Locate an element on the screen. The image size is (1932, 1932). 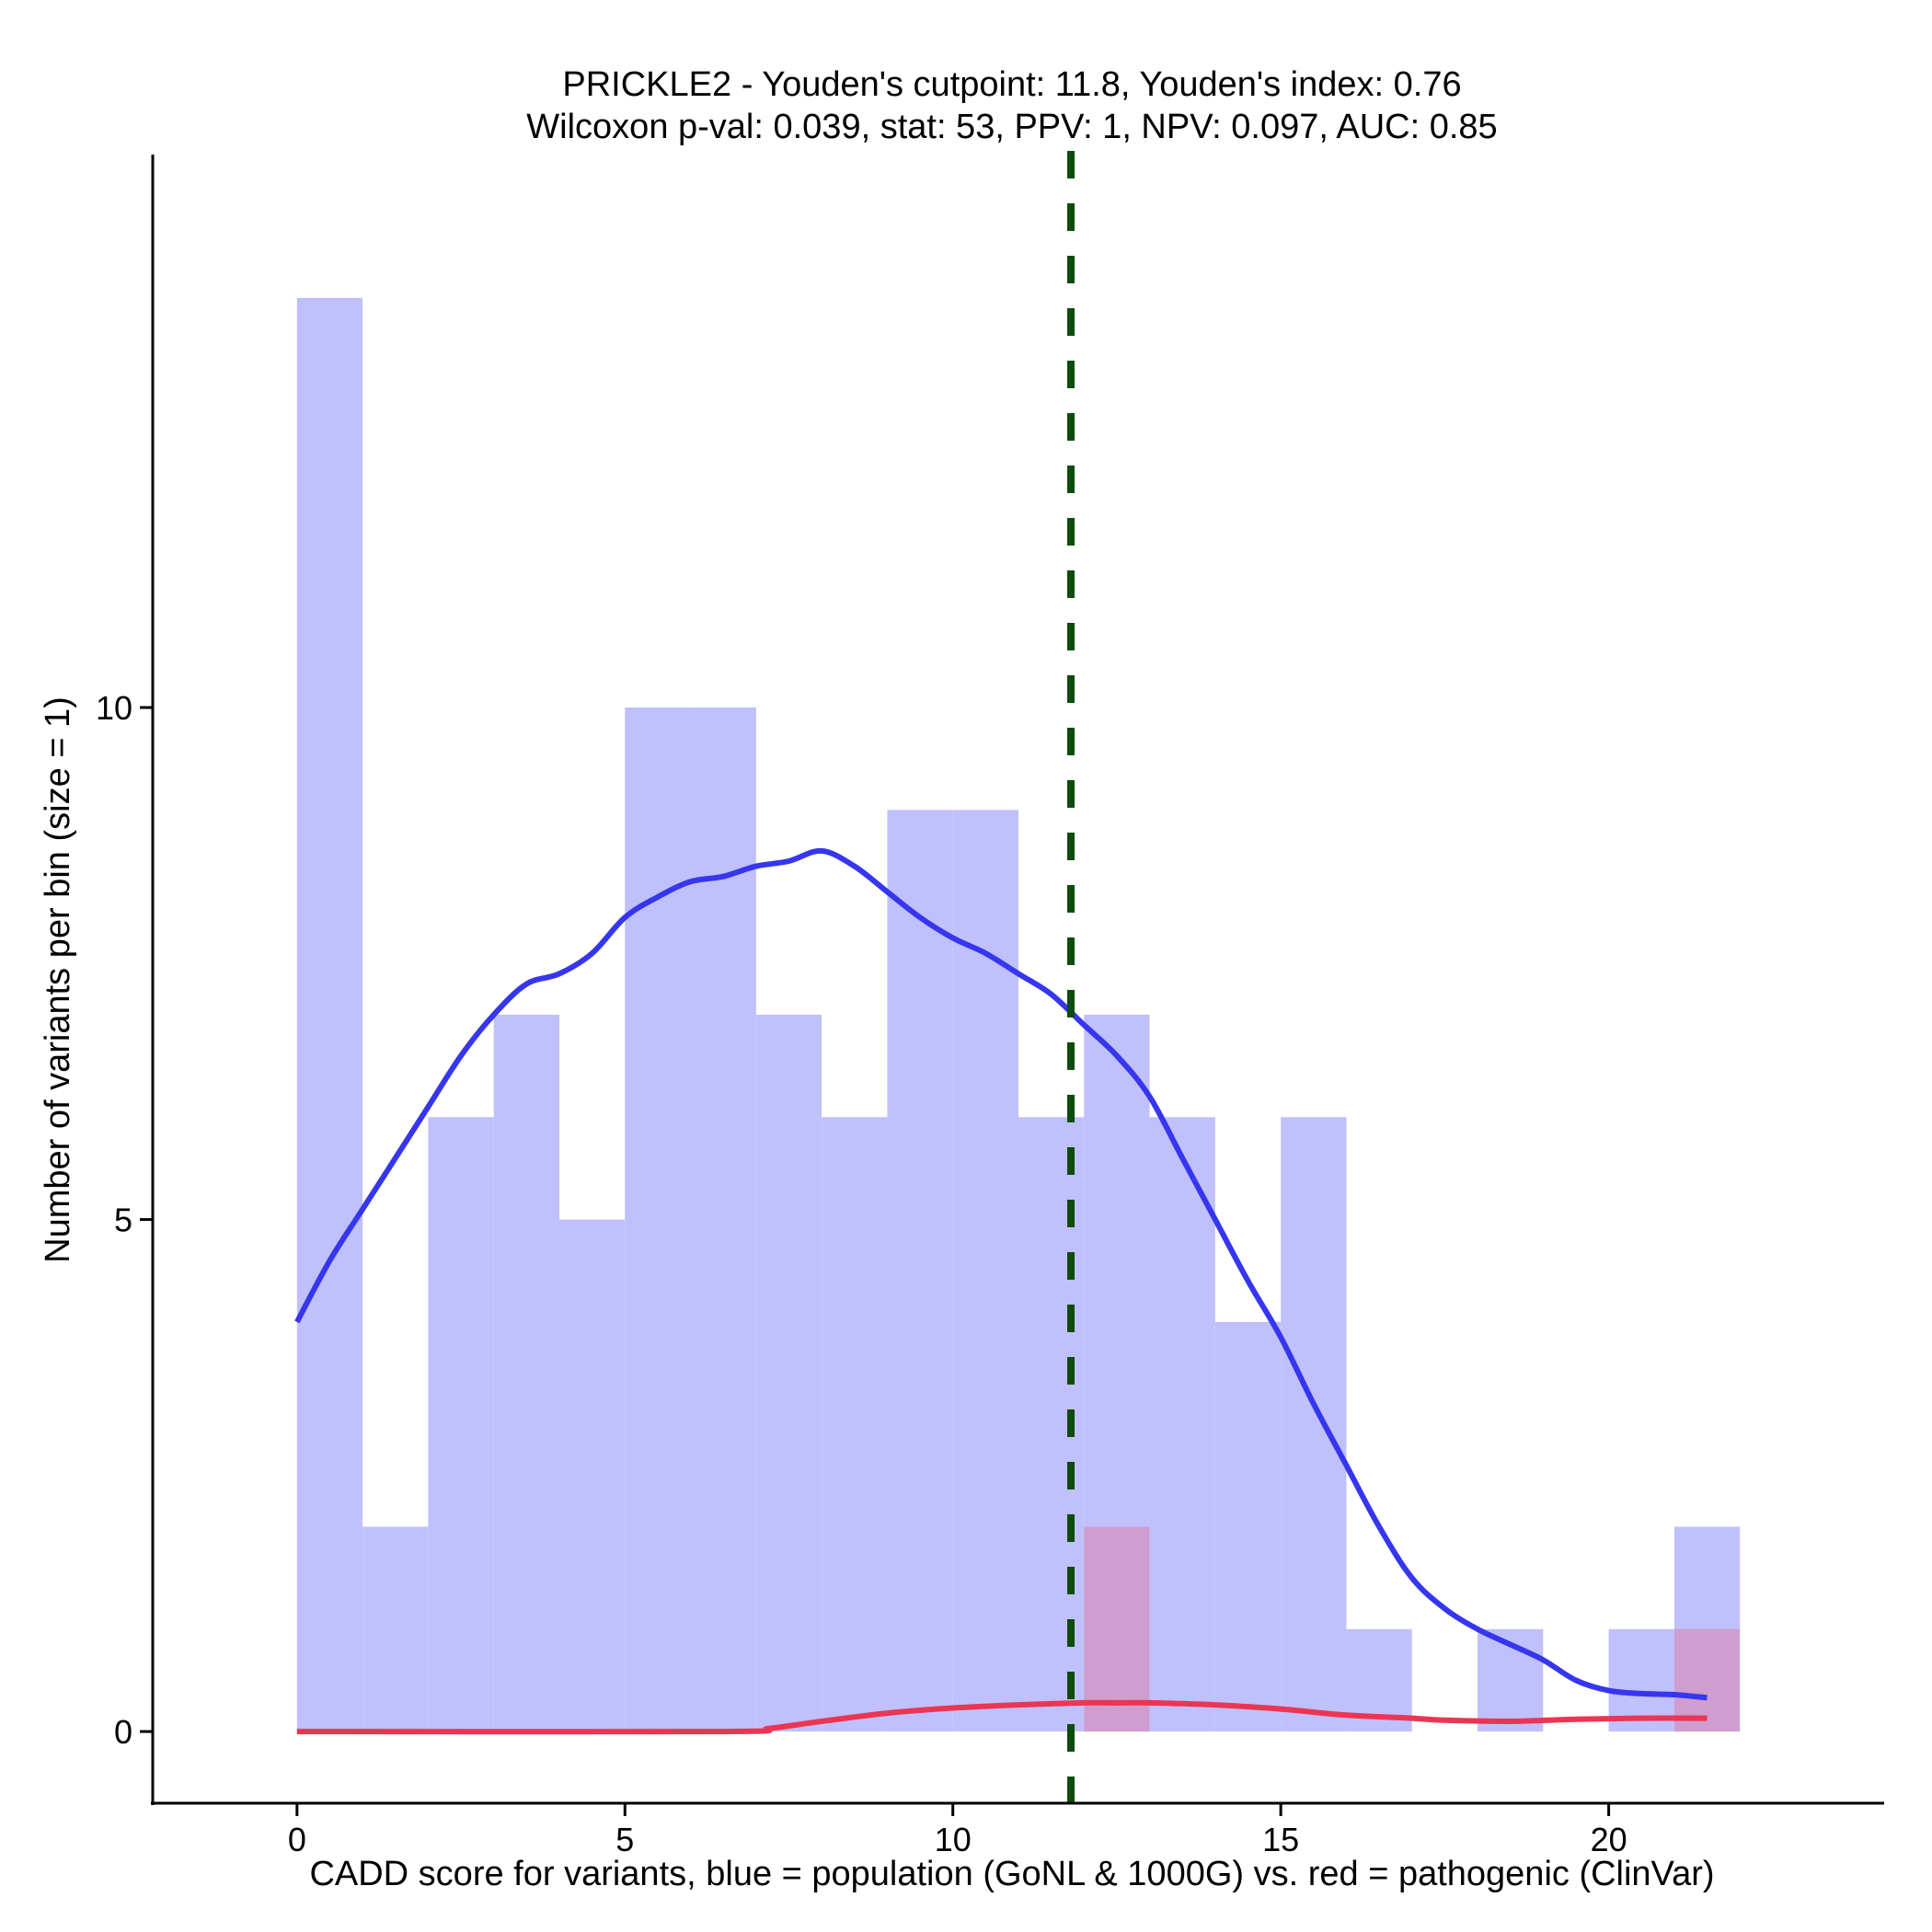
y-tick-label-1: 5 is located at coordinates (123, 1220).